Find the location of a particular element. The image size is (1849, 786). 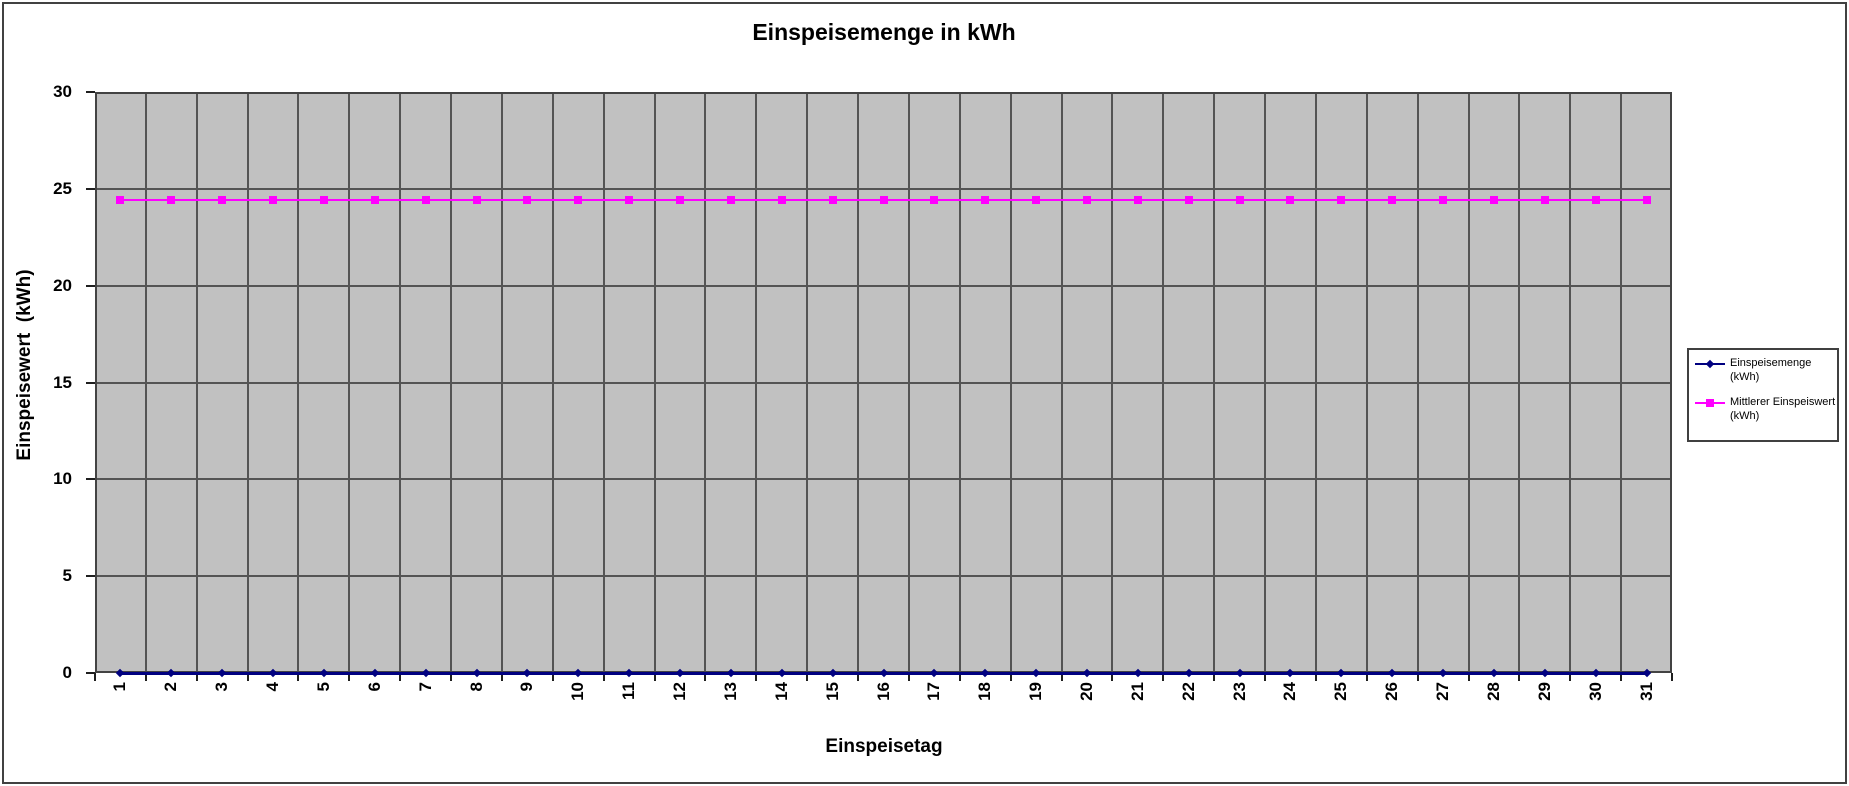

y-tick-label: 5 is located at coordinates (67, 576).